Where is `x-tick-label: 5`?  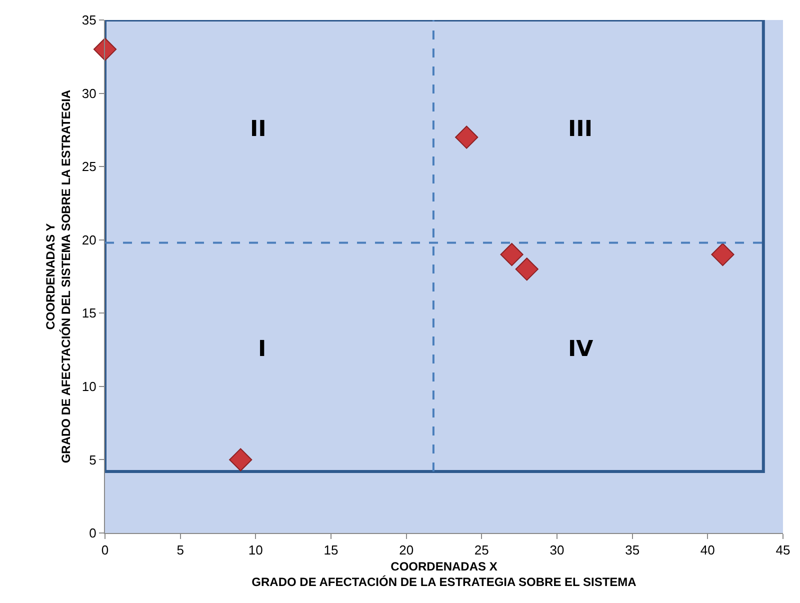 x-tick-label: 5 is located at coordinates (180, 550).